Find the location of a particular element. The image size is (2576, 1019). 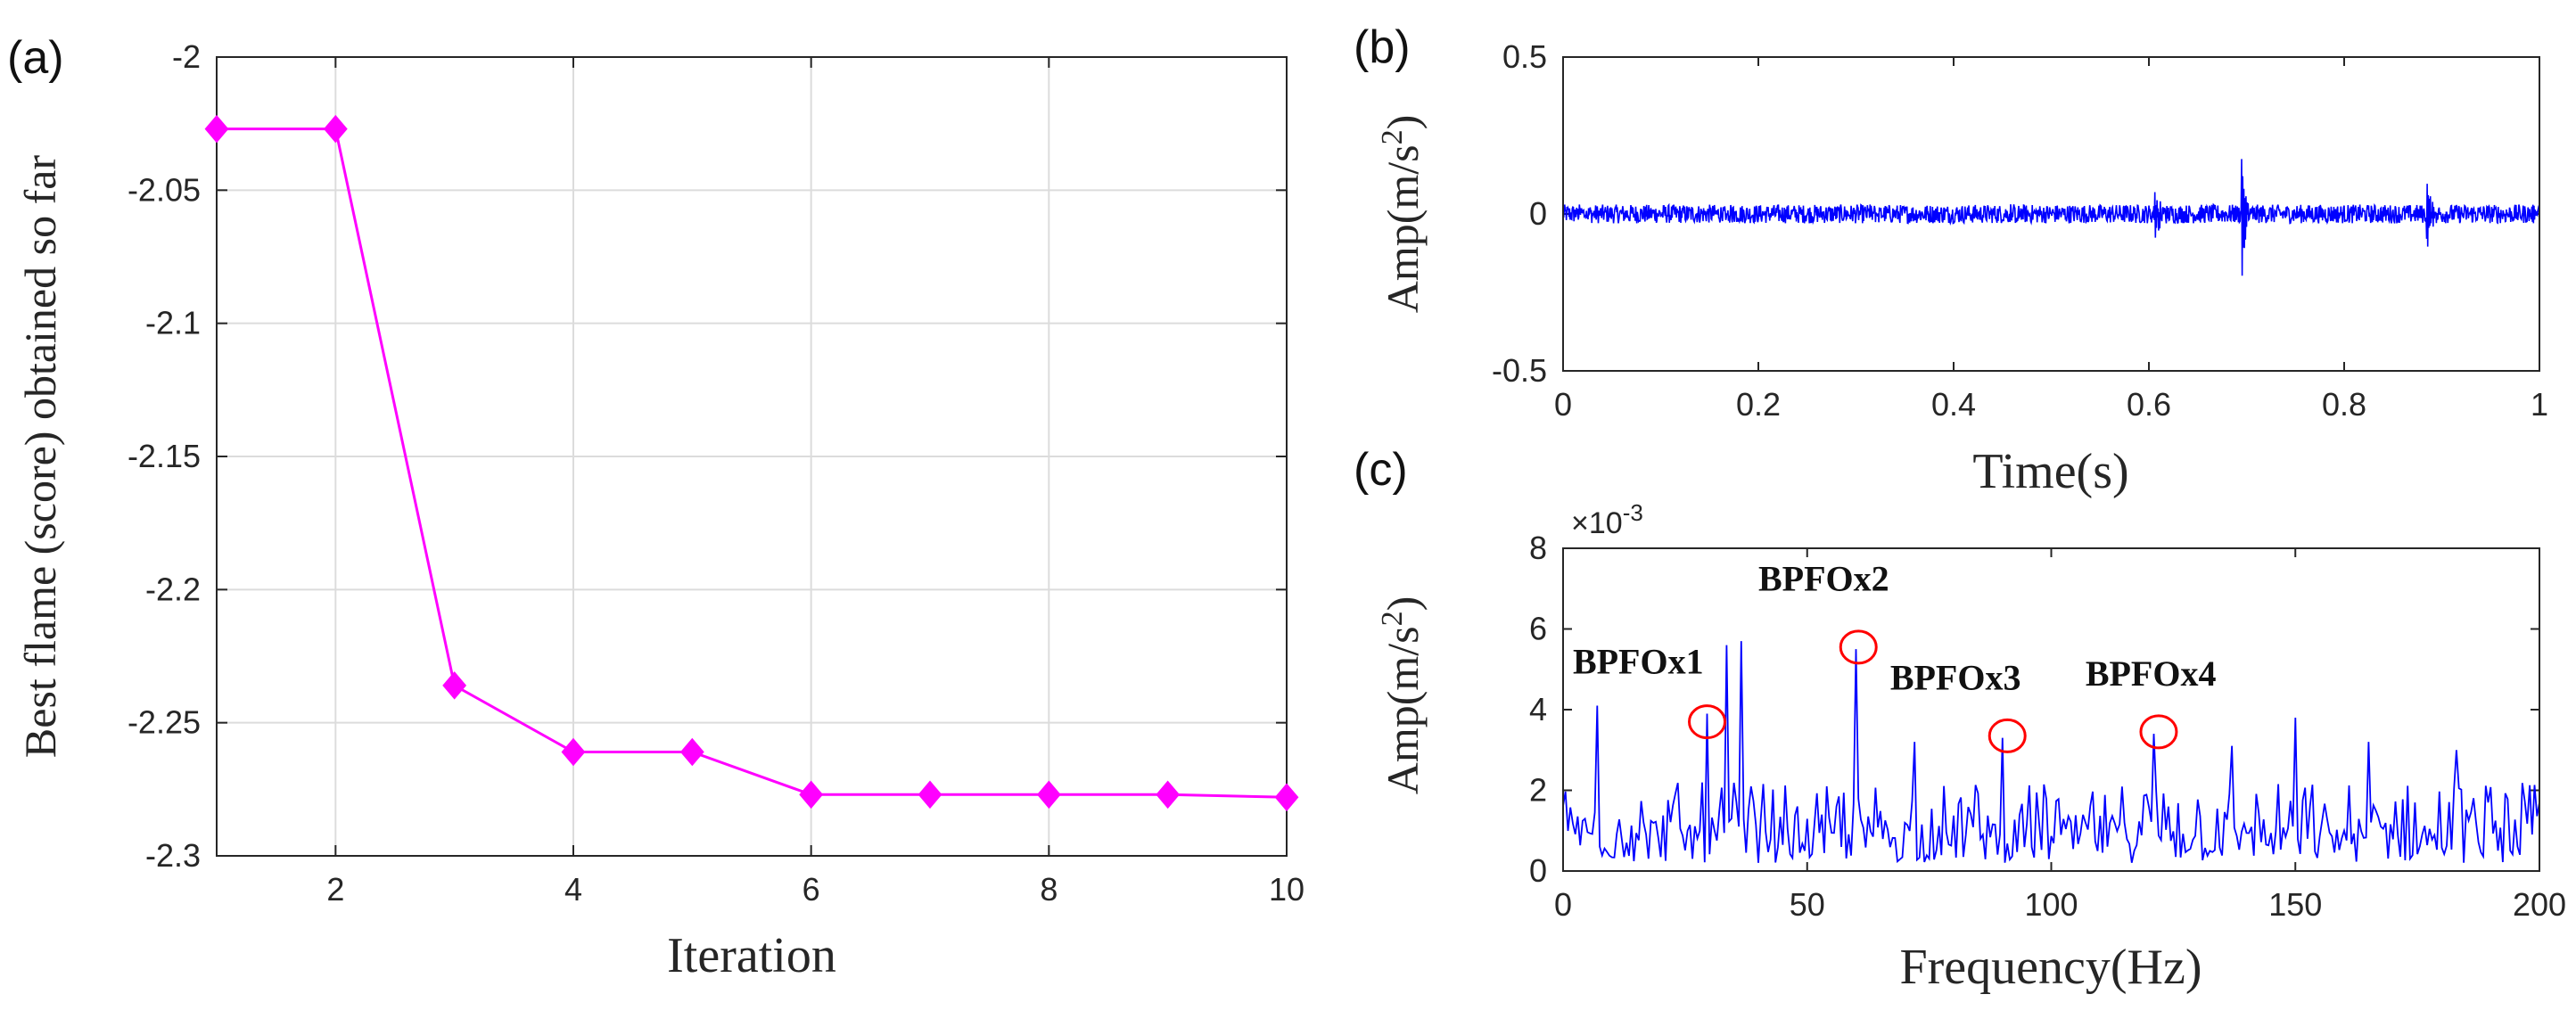

panel-c-spectrum-line is located at coordinates (2051, 752).